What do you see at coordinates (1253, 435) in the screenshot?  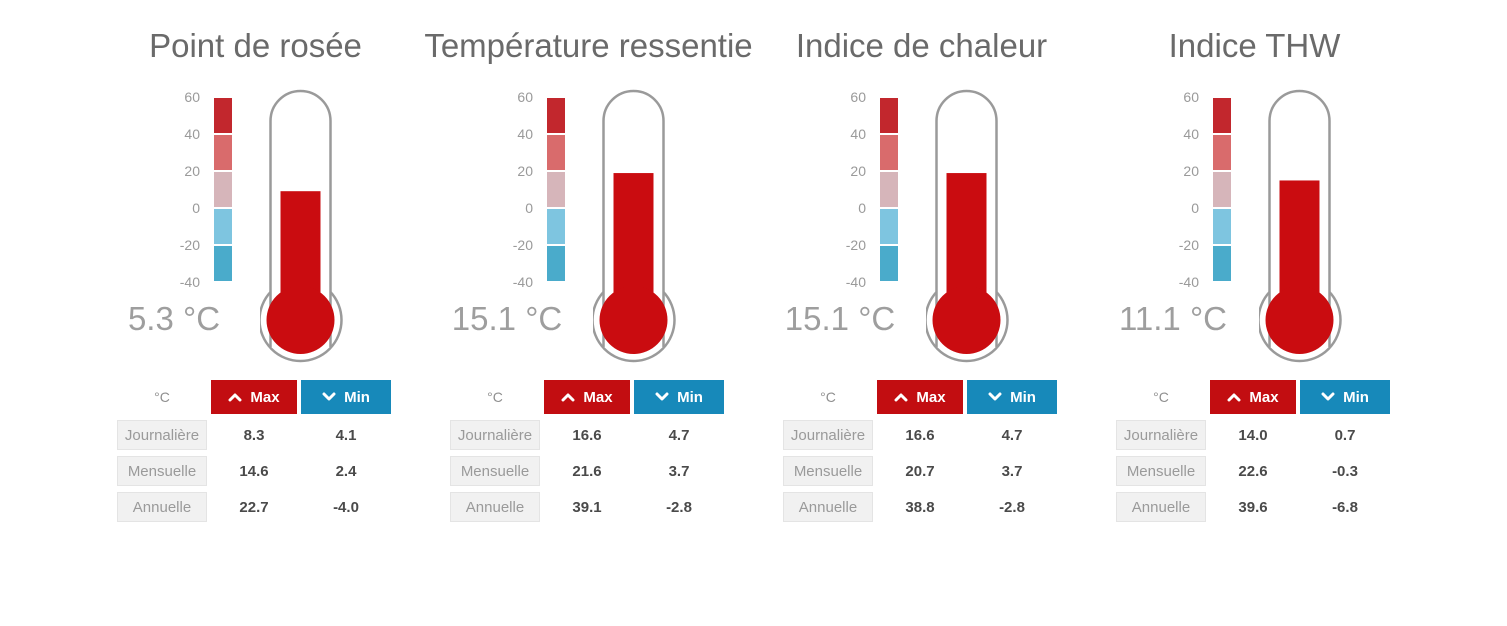 I see `daily-max-value: 14.0` at bounding box center [1253, 435].